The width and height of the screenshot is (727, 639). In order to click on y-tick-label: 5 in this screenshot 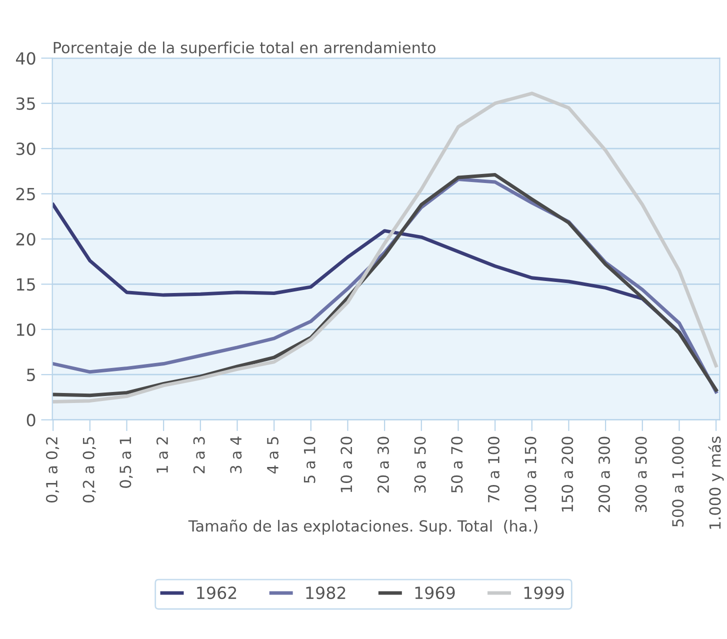, I will do `click(31, 375)`.